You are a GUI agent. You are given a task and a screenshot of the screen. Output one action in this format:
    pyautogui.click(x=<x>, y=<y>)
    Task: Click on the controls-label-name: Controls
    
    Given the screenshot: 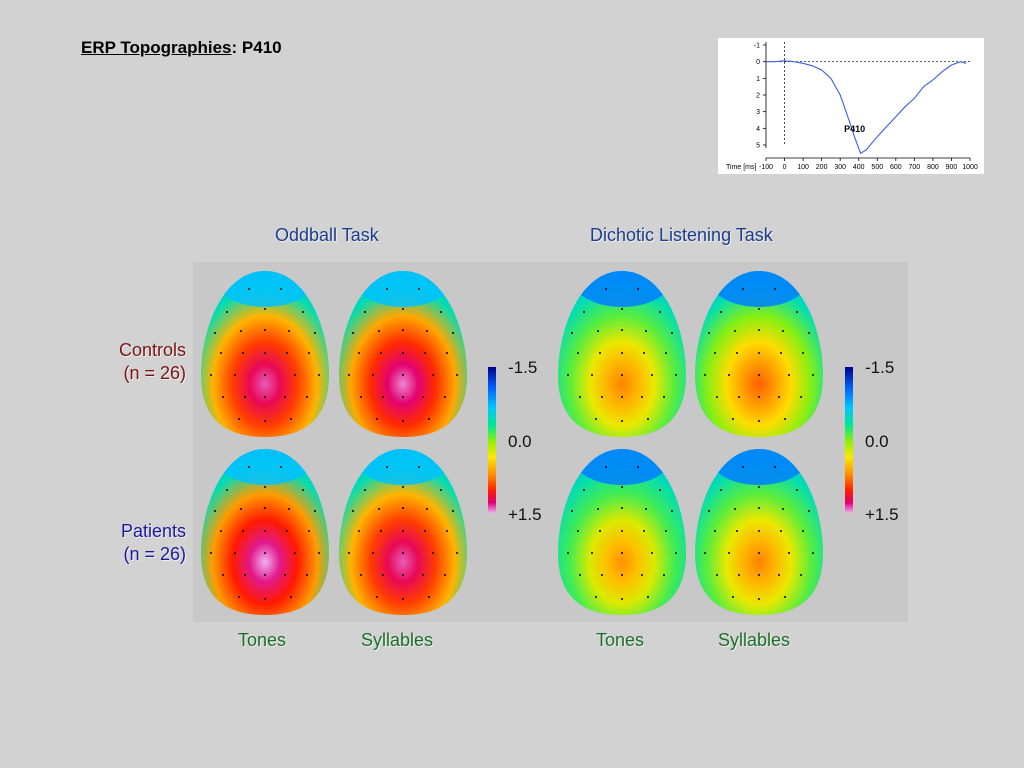 What is the action you would take?
    pyautogui.click(x=152, y=350)
    